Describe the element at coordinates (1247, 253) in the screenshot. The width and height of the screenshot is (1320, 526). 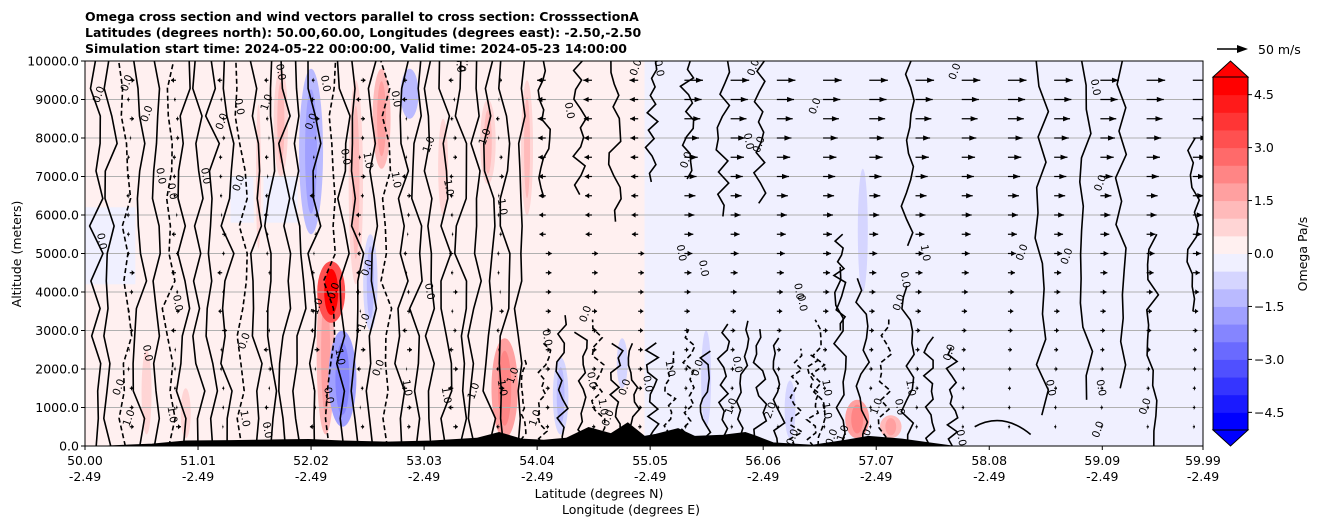
I see `colorbar: 4.5 3.0 1.5 0.0 −1.5 −3.0 −4.5` at that location.